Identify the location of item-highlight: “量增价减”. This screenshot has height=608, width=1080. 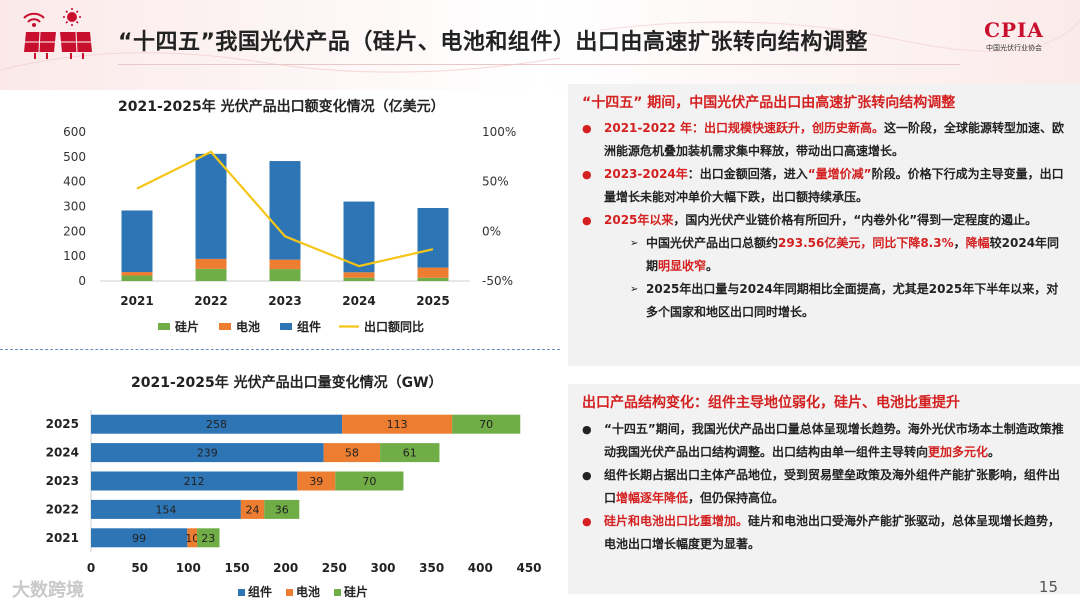
(839, 174).